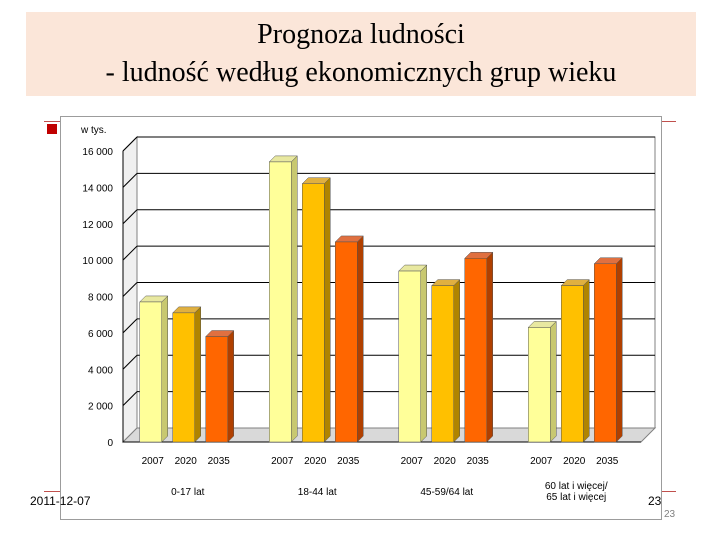  Describe the element at coordinates (52, 129) in the screenshot. I see `bullet-square` at that location.